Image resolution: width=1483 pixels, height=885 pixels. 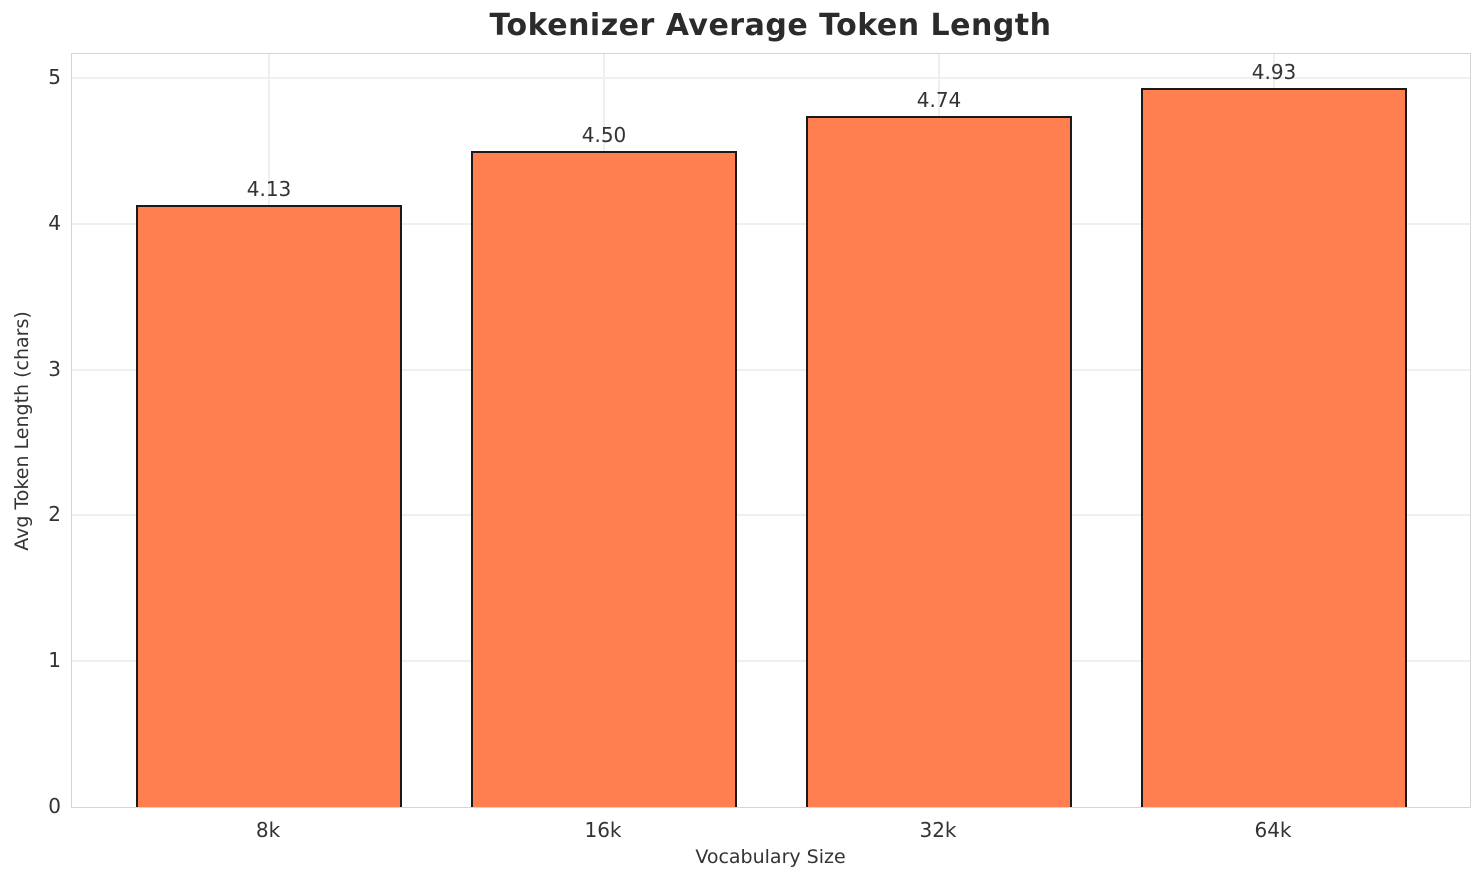 What do you see at coordinates (770, 25) in the screenshot?
I see `chart-title: Tokenizer Average Token Length` at bounding box center [770, 25].